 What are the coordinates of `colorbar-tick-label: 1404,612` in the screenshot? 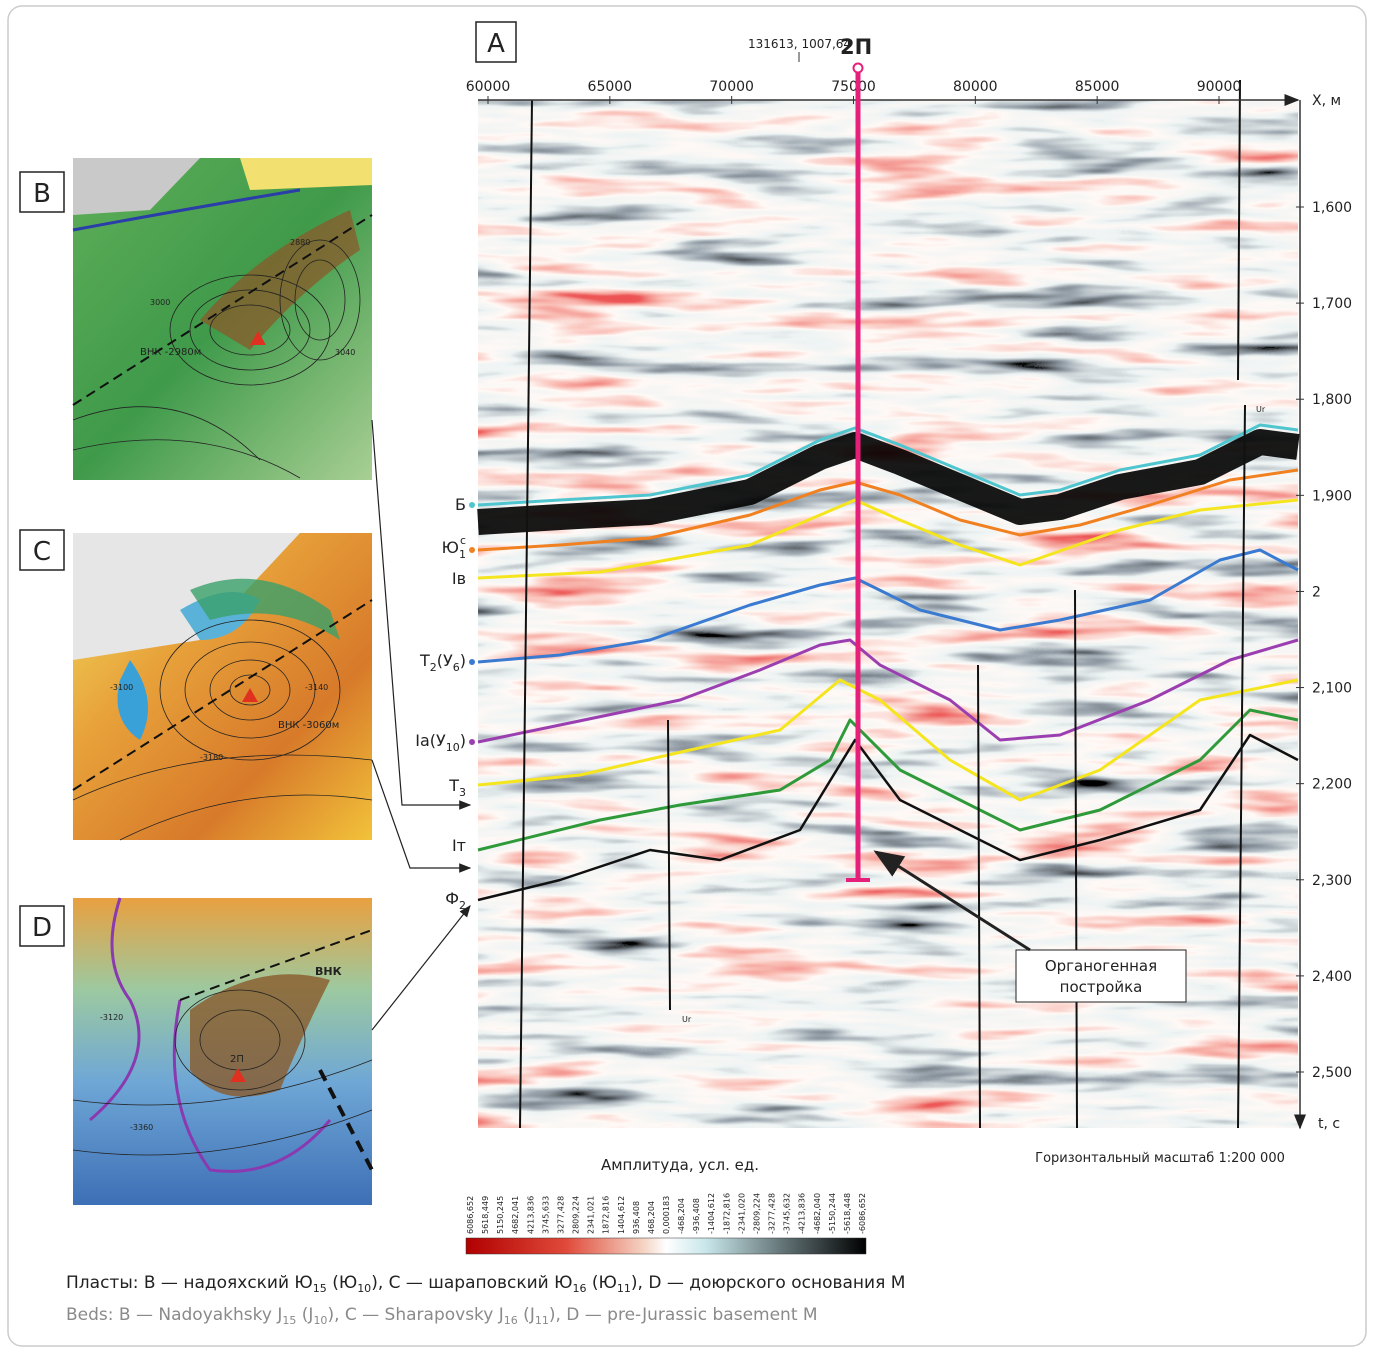 It's located at (621, 1215).